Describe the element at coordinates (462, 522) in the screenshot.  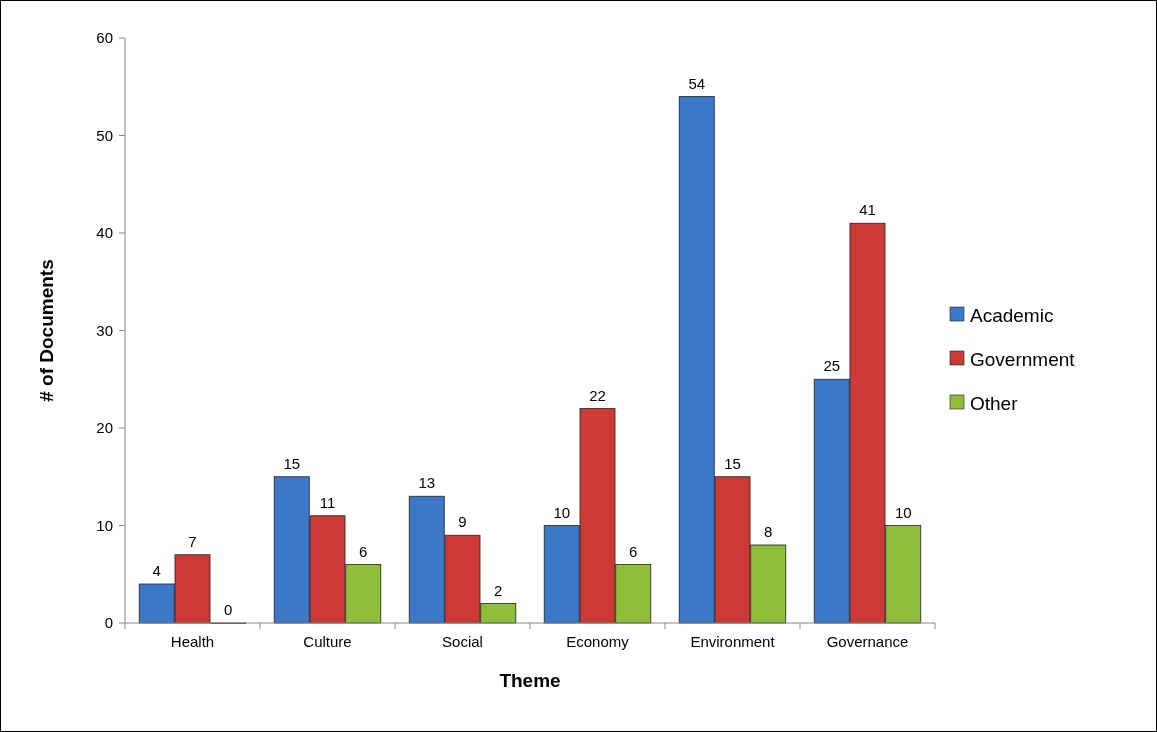
I see `data-label: 9` at that location.